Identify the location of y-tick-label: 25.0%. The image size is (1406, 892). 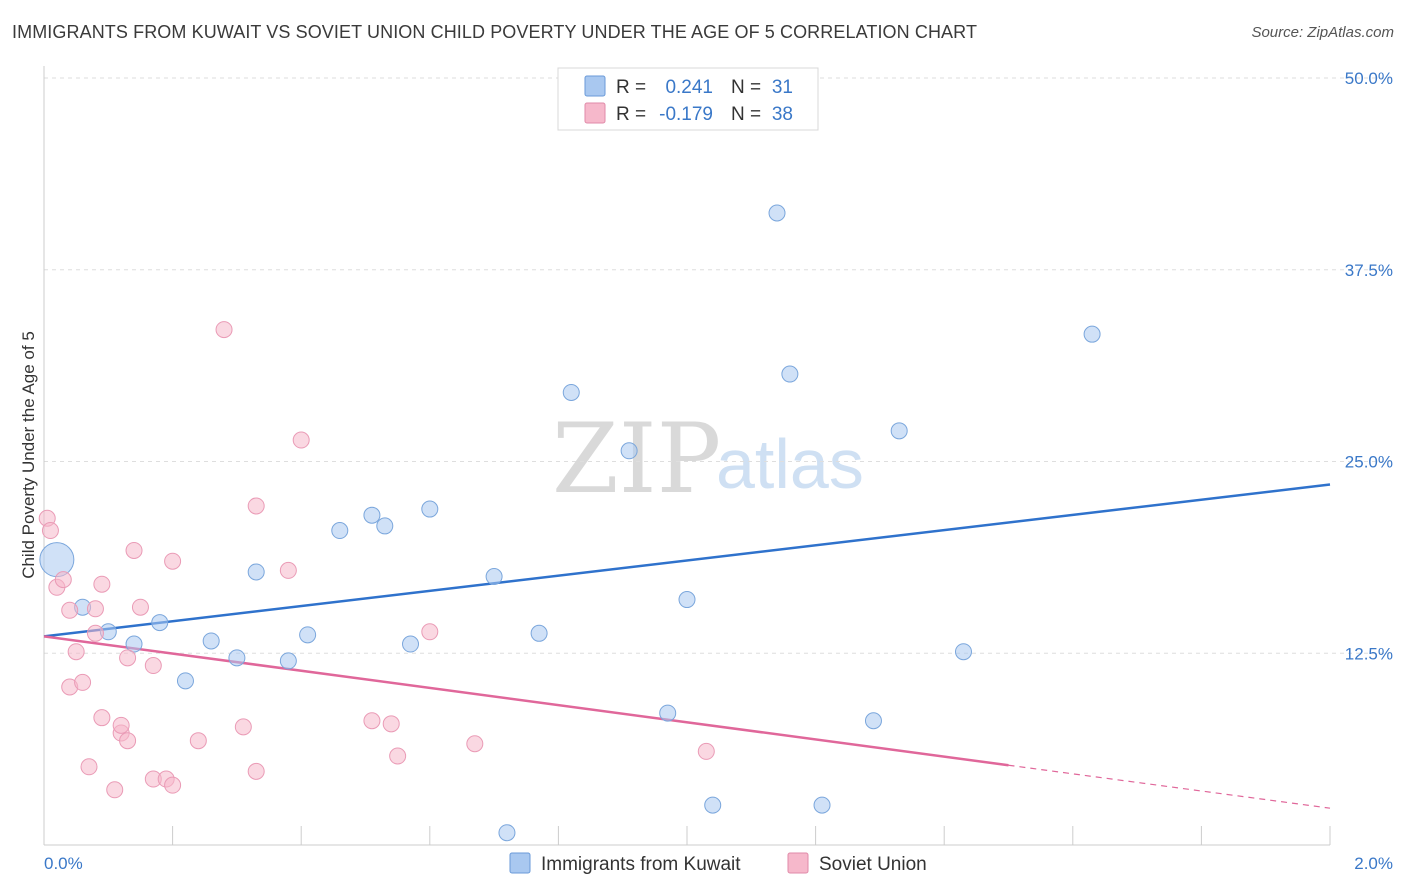
(1369, 462).